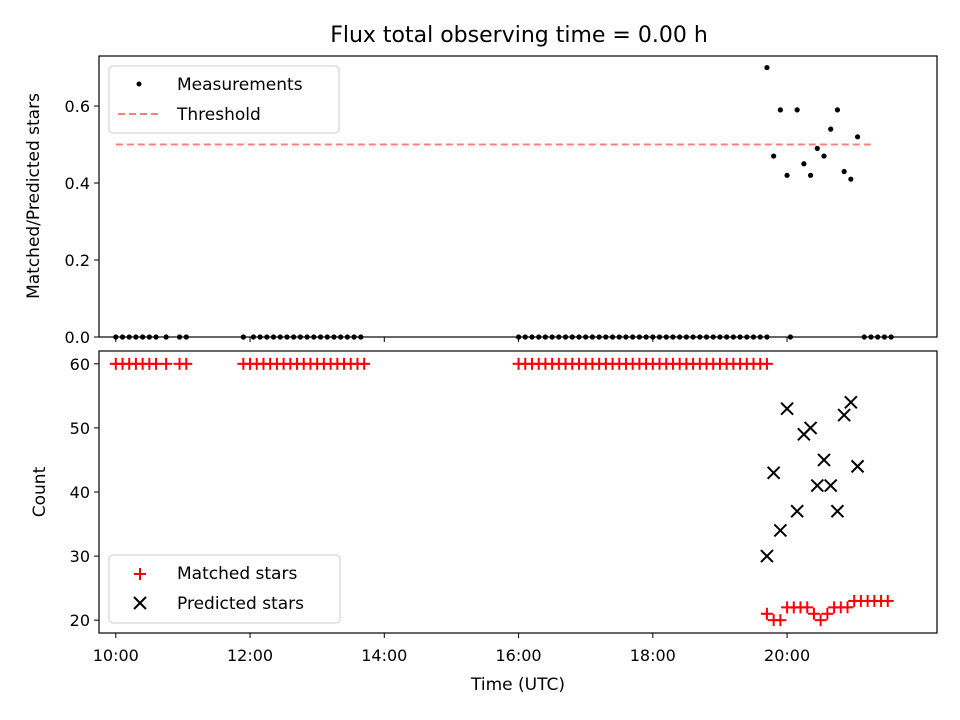 This screenshot has height=720, width=960. What do you see at coordinates (519, 655) in the screenshot?
I see `x-tick-label: 16:00` at bounding box center [519, 655].